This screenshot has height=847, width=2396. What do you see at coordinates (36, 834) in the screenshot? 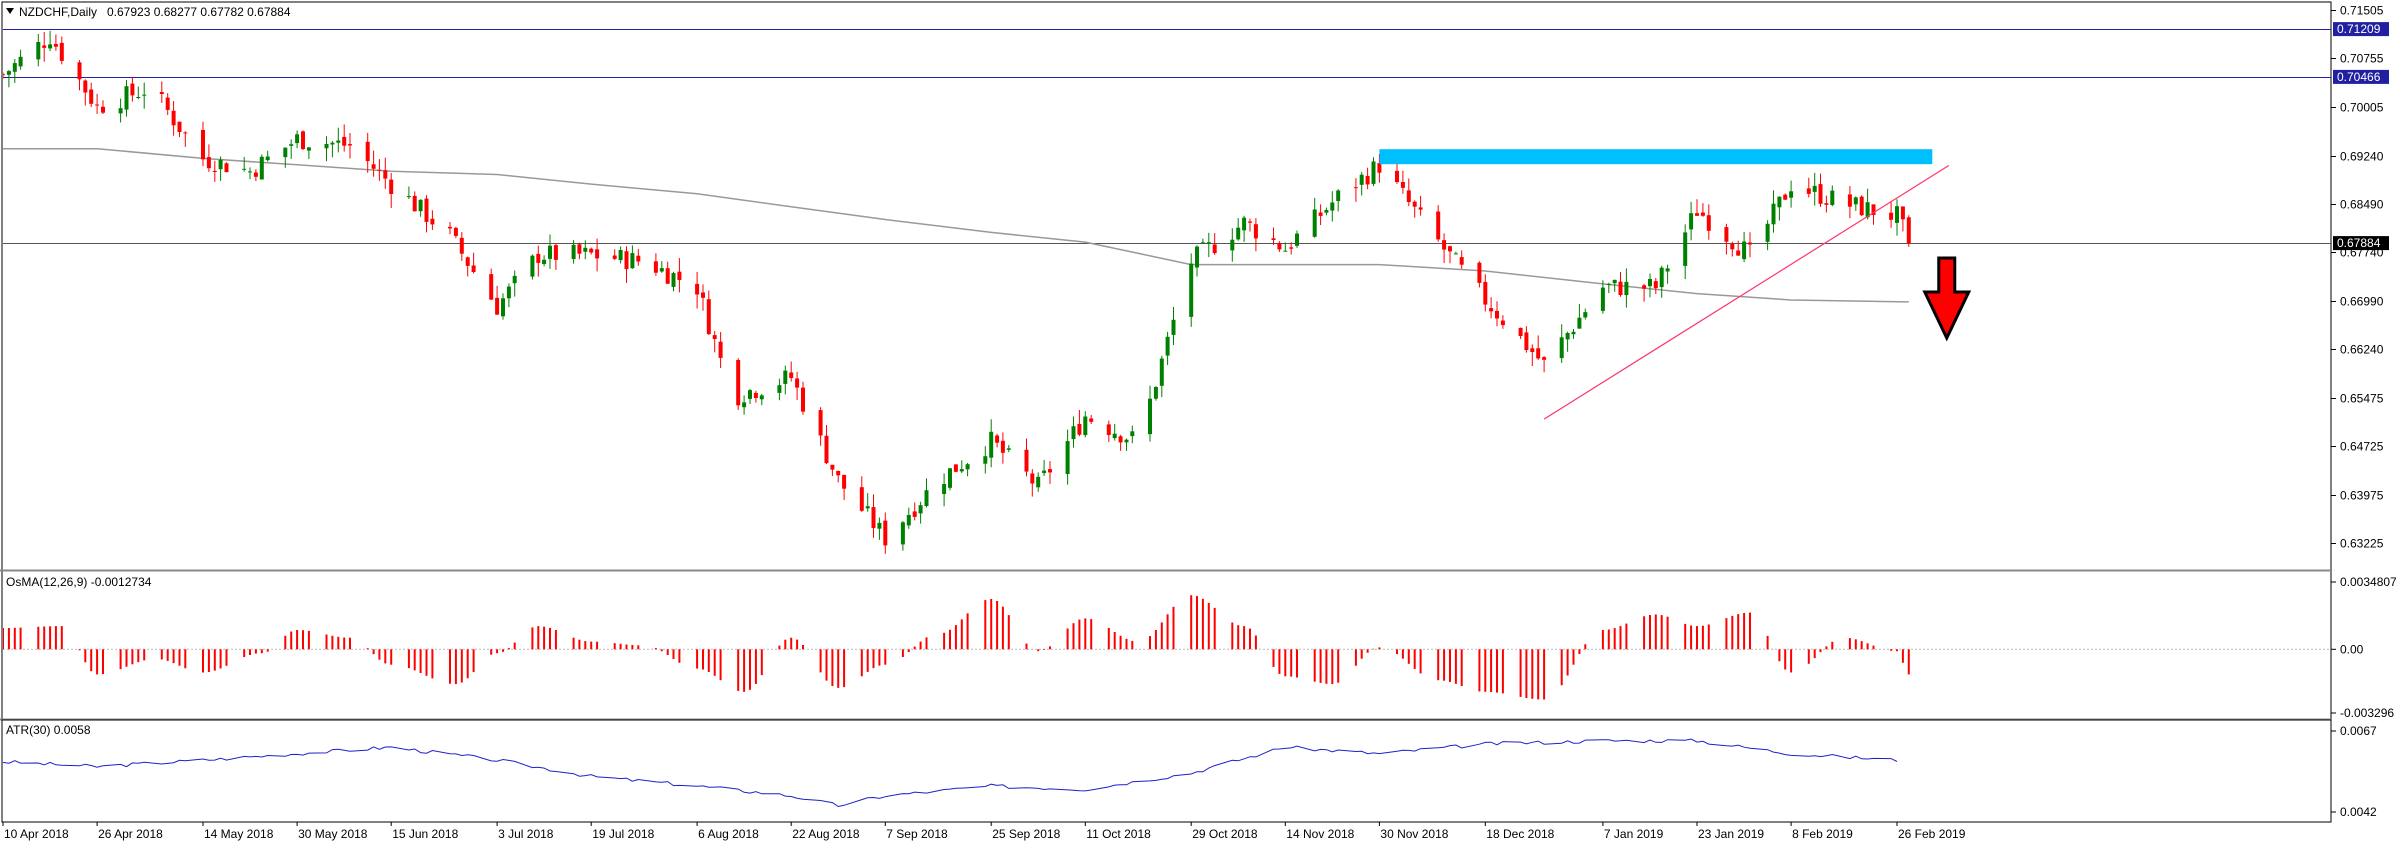
I see `time-tick-label: 10 Apr 2018` at bounding box center [36, 834].